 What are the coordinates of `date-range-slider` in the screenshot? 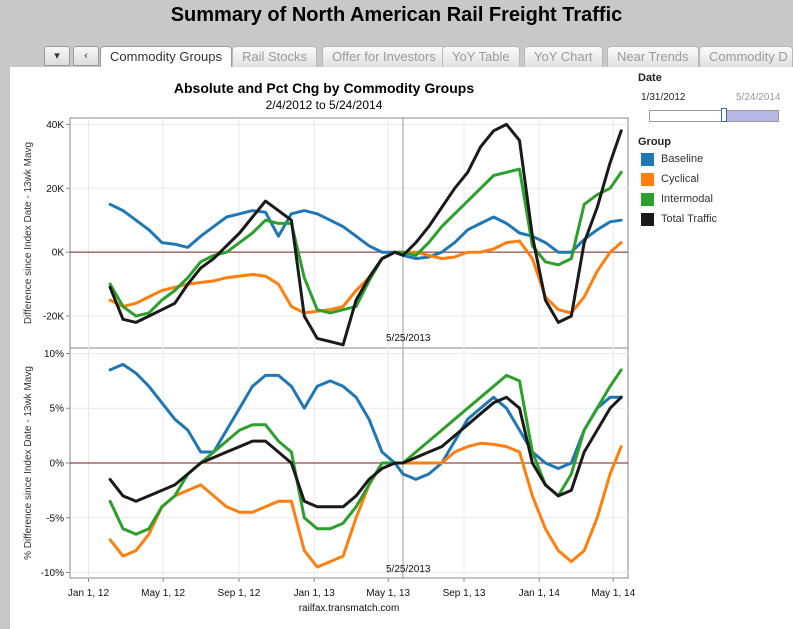 It's located at (714, 115).